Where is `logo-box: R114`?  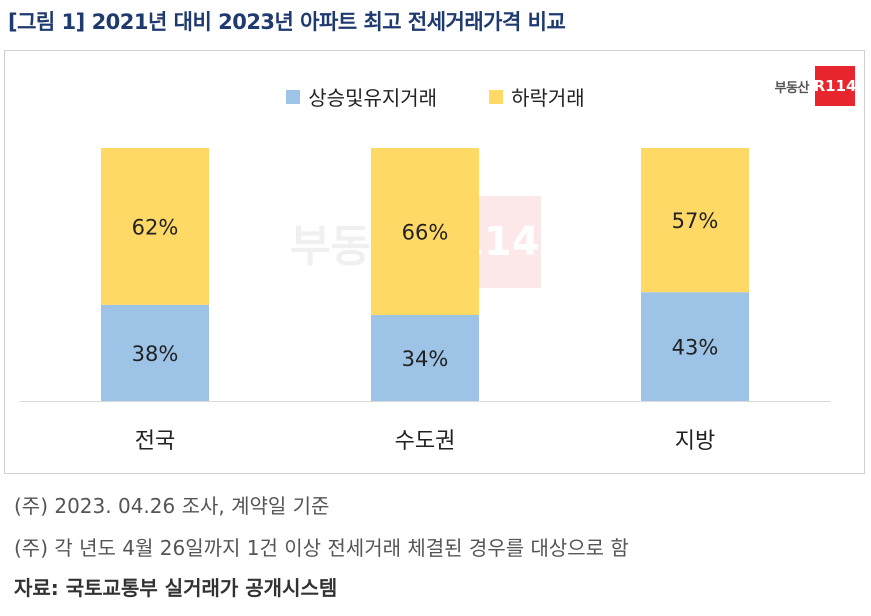 logo-box: R114 is located at coordinates (835, 86).